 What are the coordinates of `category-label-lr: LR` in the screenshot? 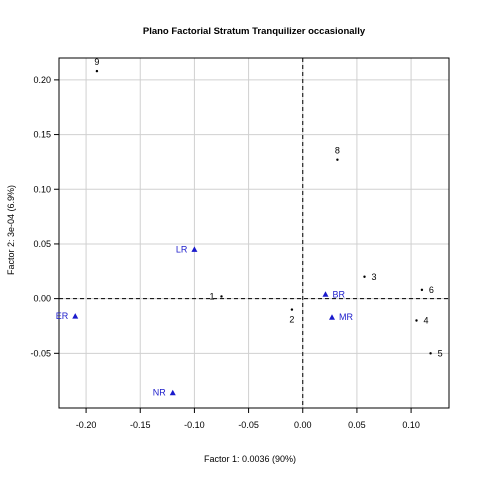 It's located at (182, 249).